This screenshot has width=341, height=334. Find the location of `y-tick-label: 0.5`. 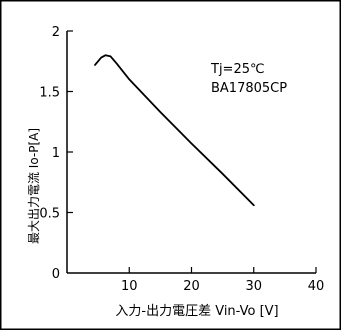

y-tick-label: 0.5 is located at coordinates (49, 214).